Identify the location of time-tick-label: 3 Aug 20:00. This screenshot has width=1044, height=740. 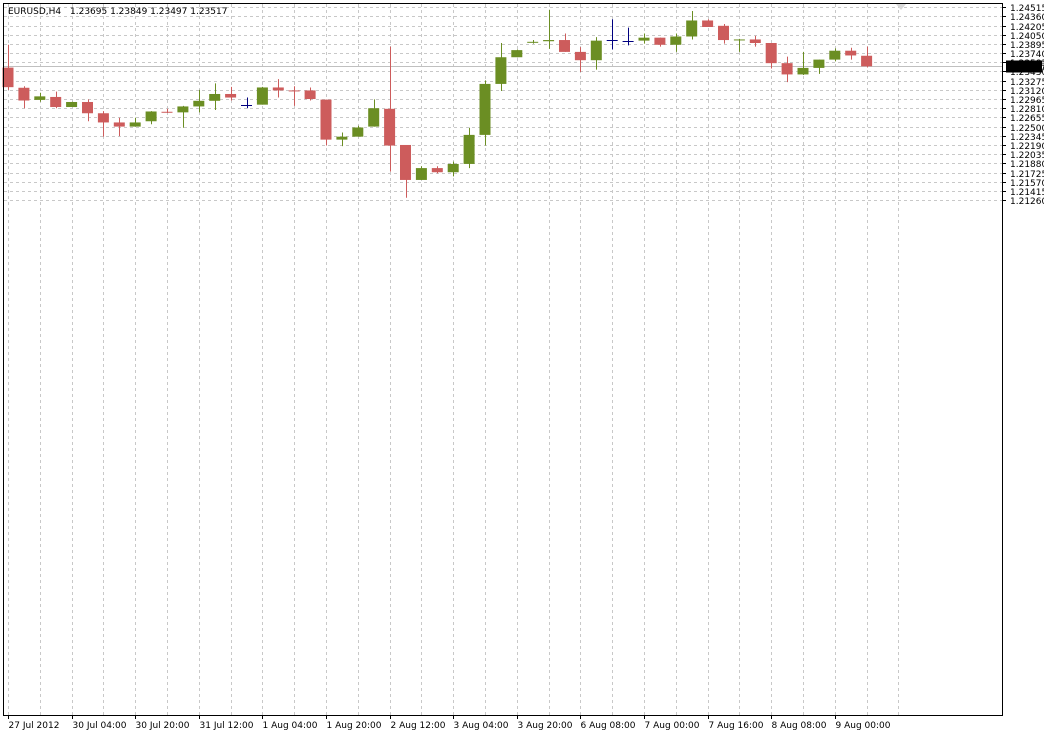
(545, 726).